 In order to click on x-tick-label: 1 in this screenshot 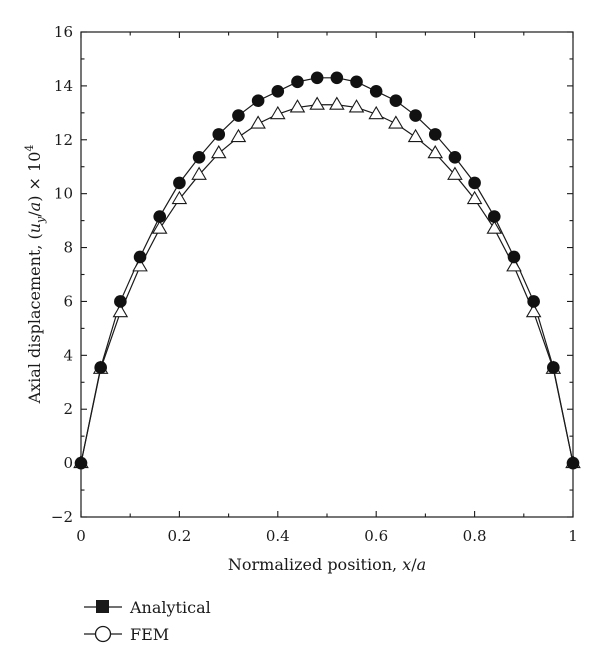, I will do `click(573, 536)`.